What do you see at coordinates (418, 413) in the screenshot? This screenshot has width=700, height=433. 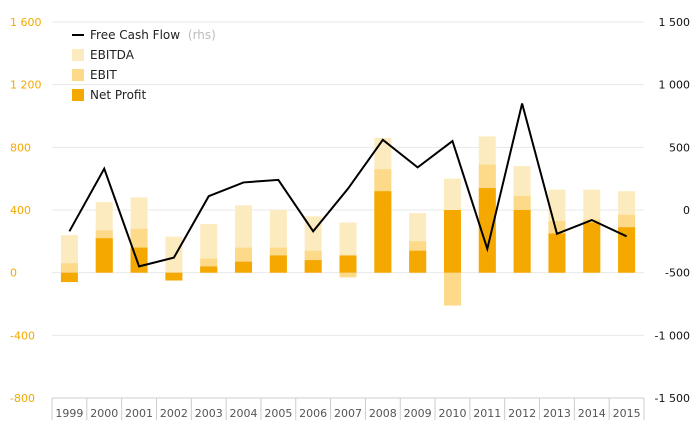 I see `x-tick-label: 2009` at bounding box center [418, 413].